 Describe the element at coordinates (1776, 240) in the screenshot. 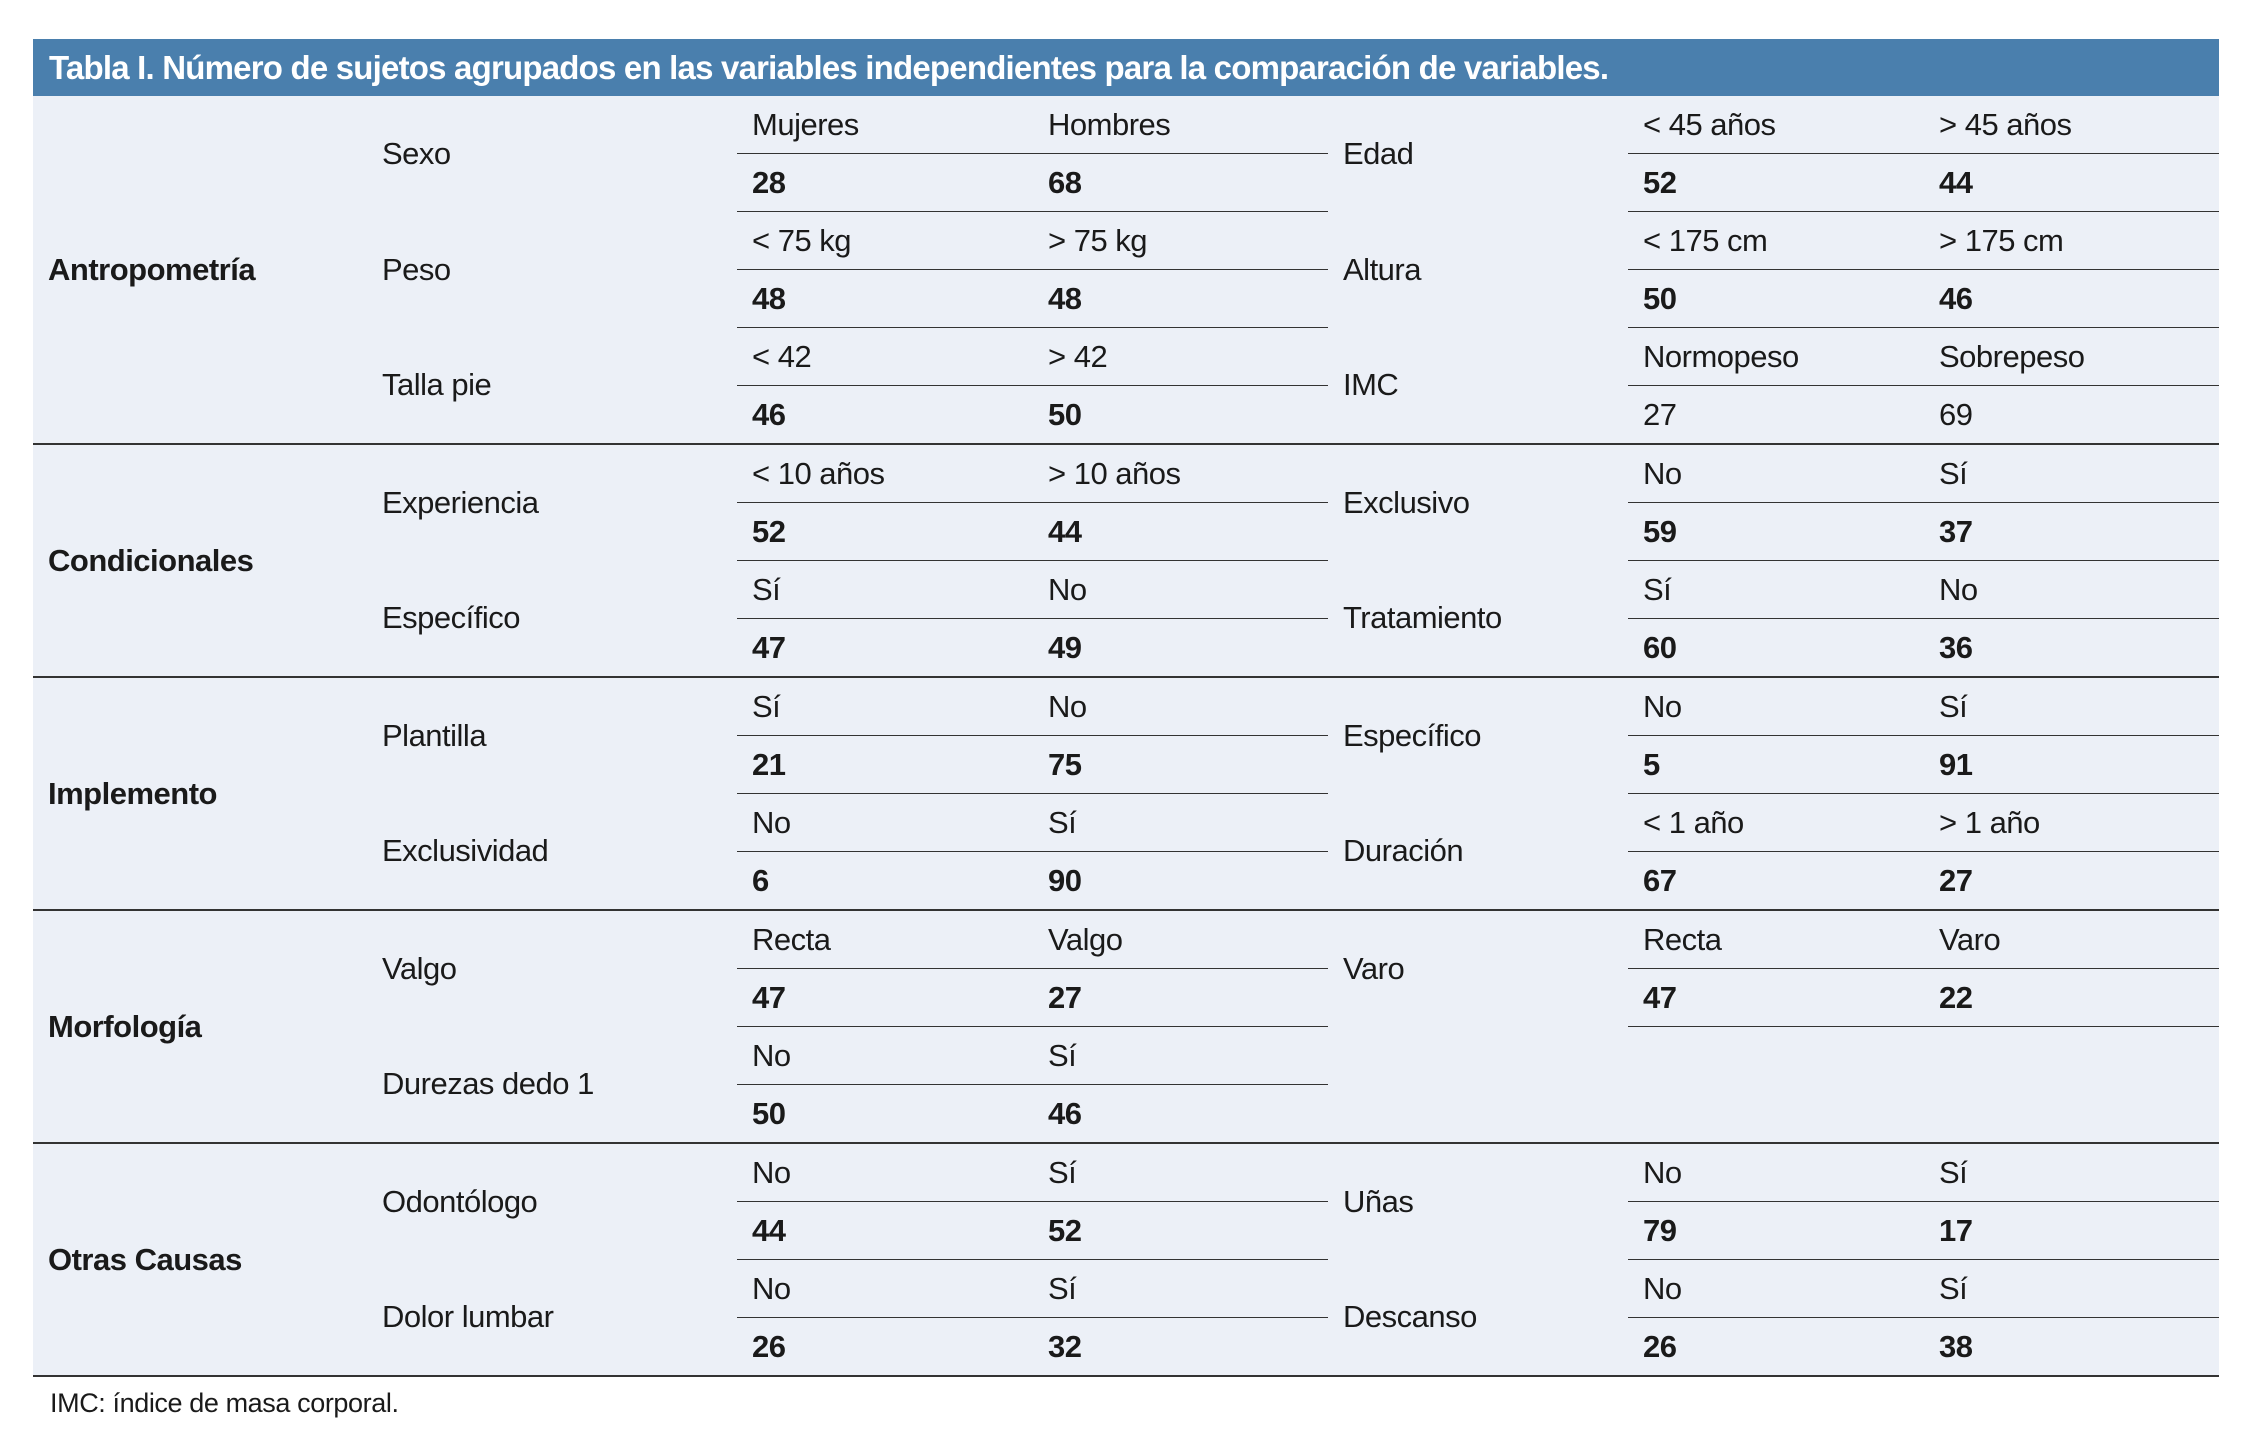

I see `category-label: < 175 cm` at that location.